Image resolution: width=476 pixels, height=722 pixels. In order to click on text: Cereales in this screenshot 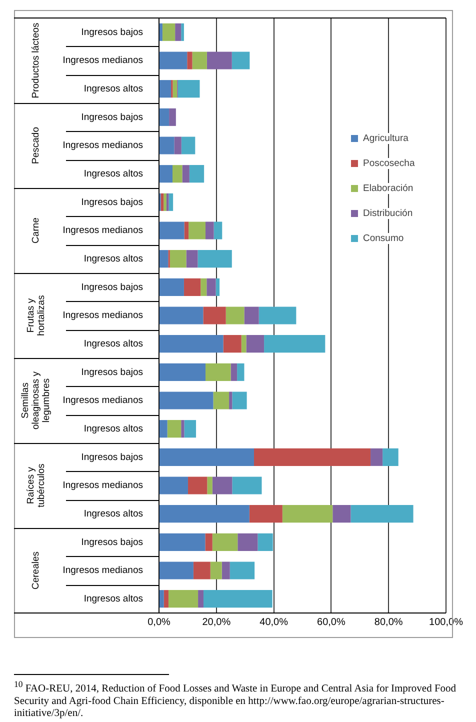, I will do `click(36, 570)`.